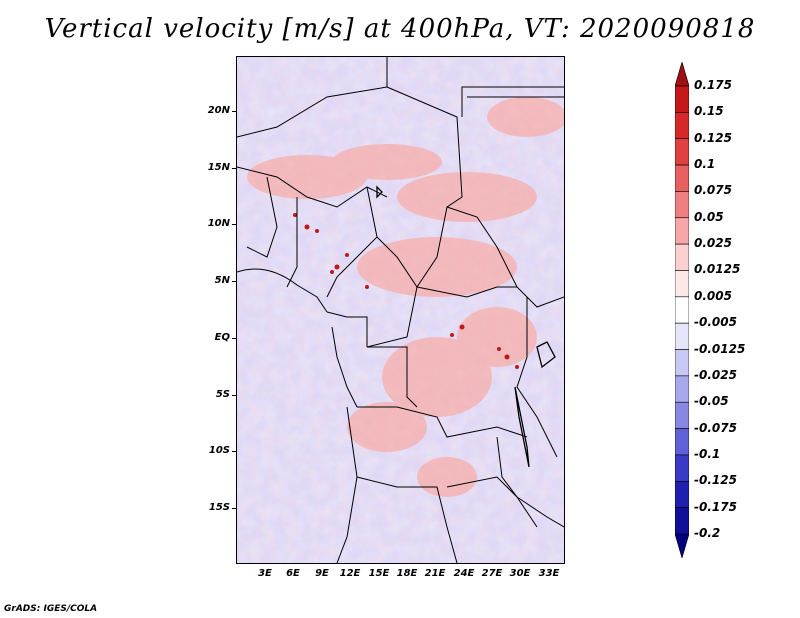 This screenshot has width=800, height=618. Describe the element at coordinates (709, 216) in the screenshot. I see `colorbar-label: 0.05` at that location.